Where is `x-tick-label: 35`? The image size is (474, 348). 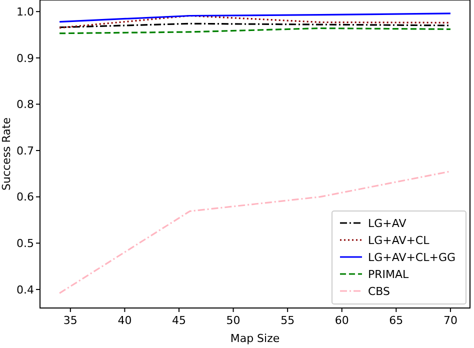 x-tick-label: 35 is located at coordinates (70, 320).